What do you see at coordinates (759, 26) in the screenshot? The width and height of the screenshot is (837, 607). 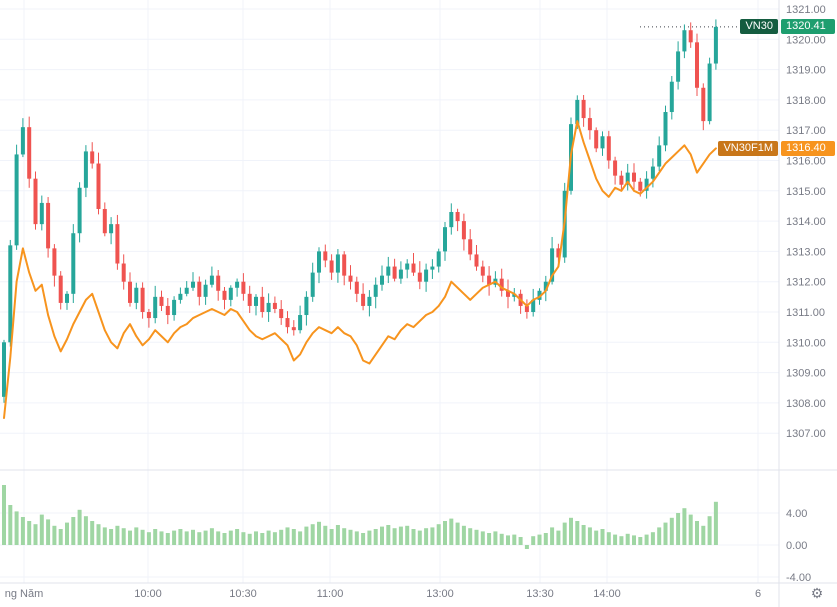 I see `vn30-symbol-badge: VN30` at bounding box center [759, 26].